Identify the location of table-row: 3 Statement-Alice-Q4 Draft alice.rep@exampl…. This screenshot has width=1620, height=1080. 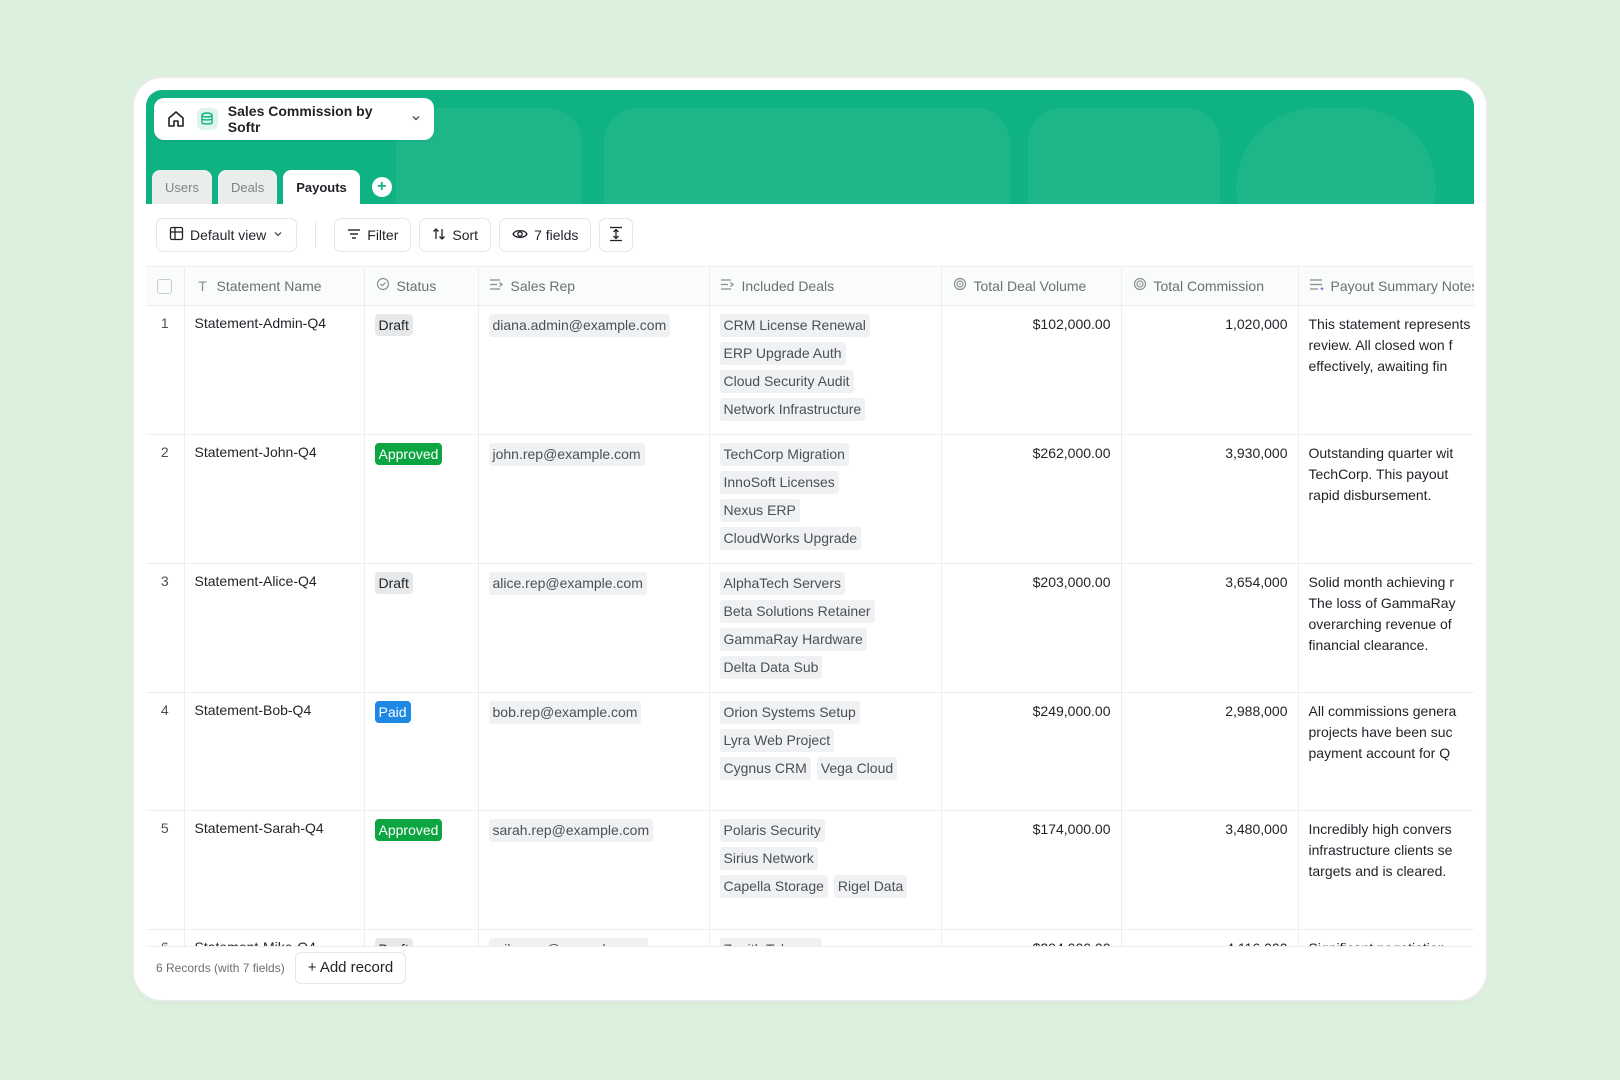
(810, 628).